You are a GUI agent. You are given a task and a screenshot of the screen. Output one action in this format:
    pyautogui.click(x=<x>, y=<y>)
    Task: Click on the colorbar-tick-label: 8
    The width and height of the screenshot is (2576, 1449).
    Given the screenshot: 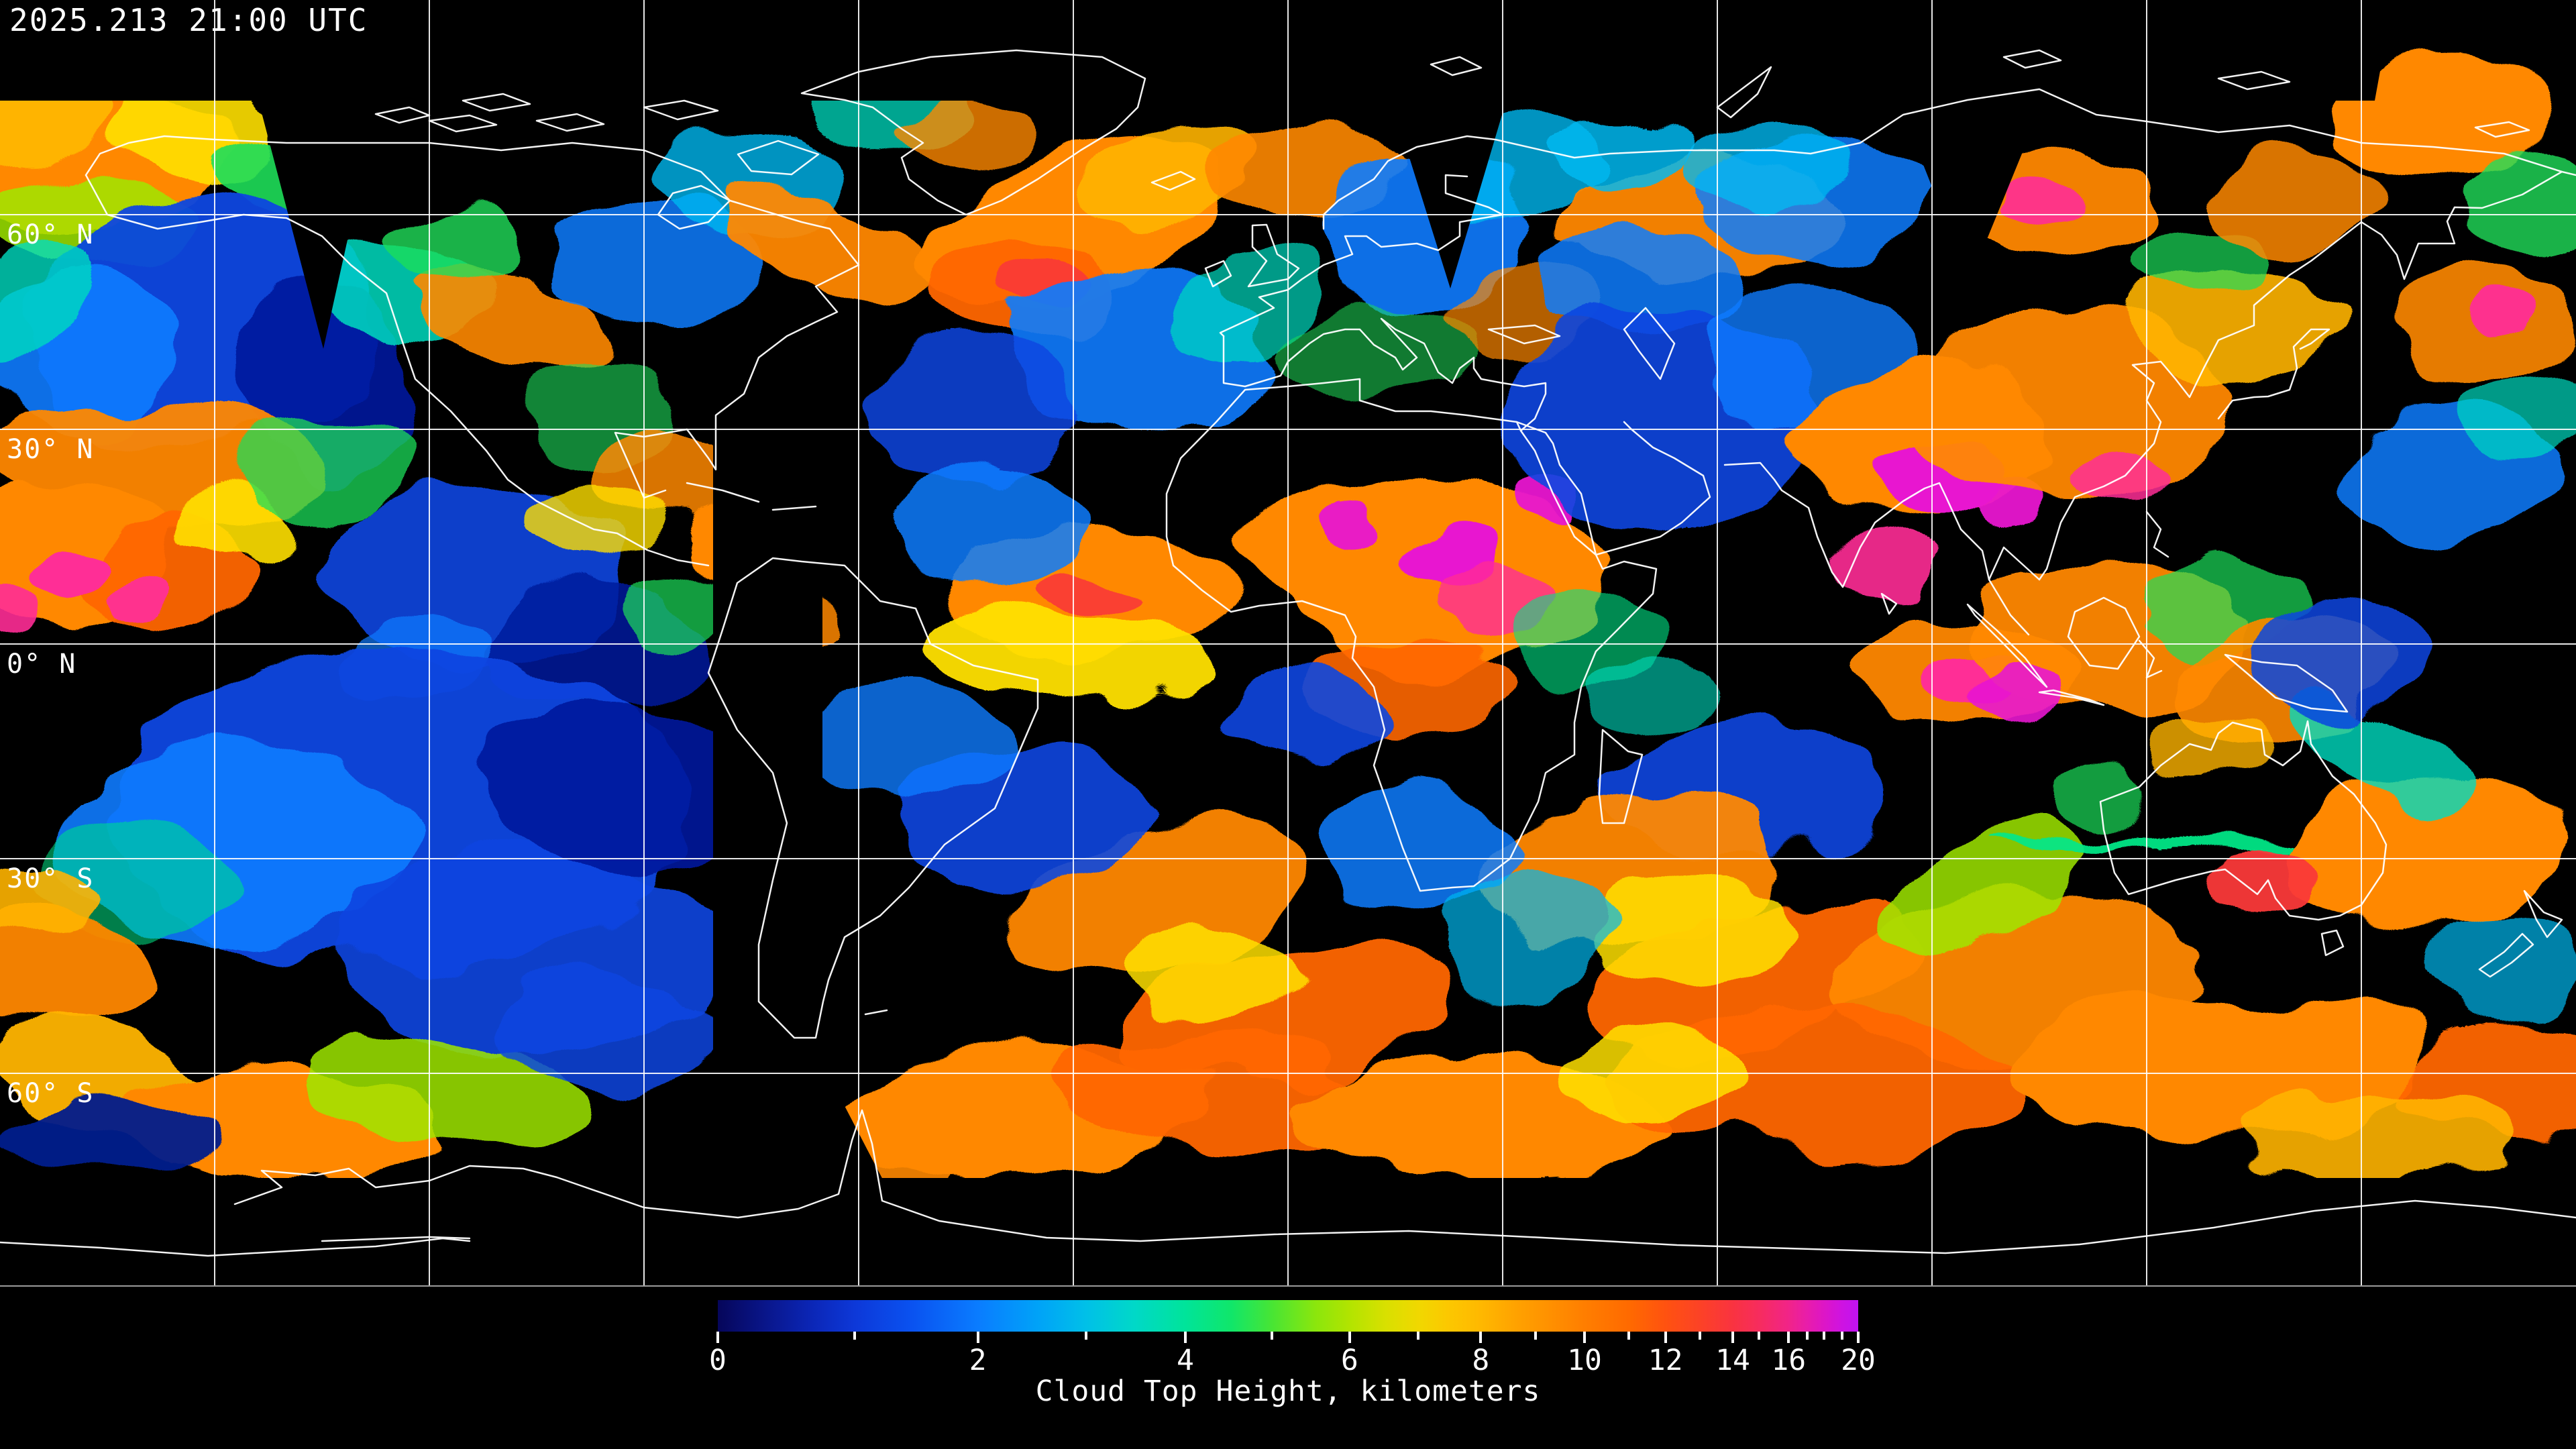 What is the action you would take?
    pyautogui.click(x=1481, y=1360)
    